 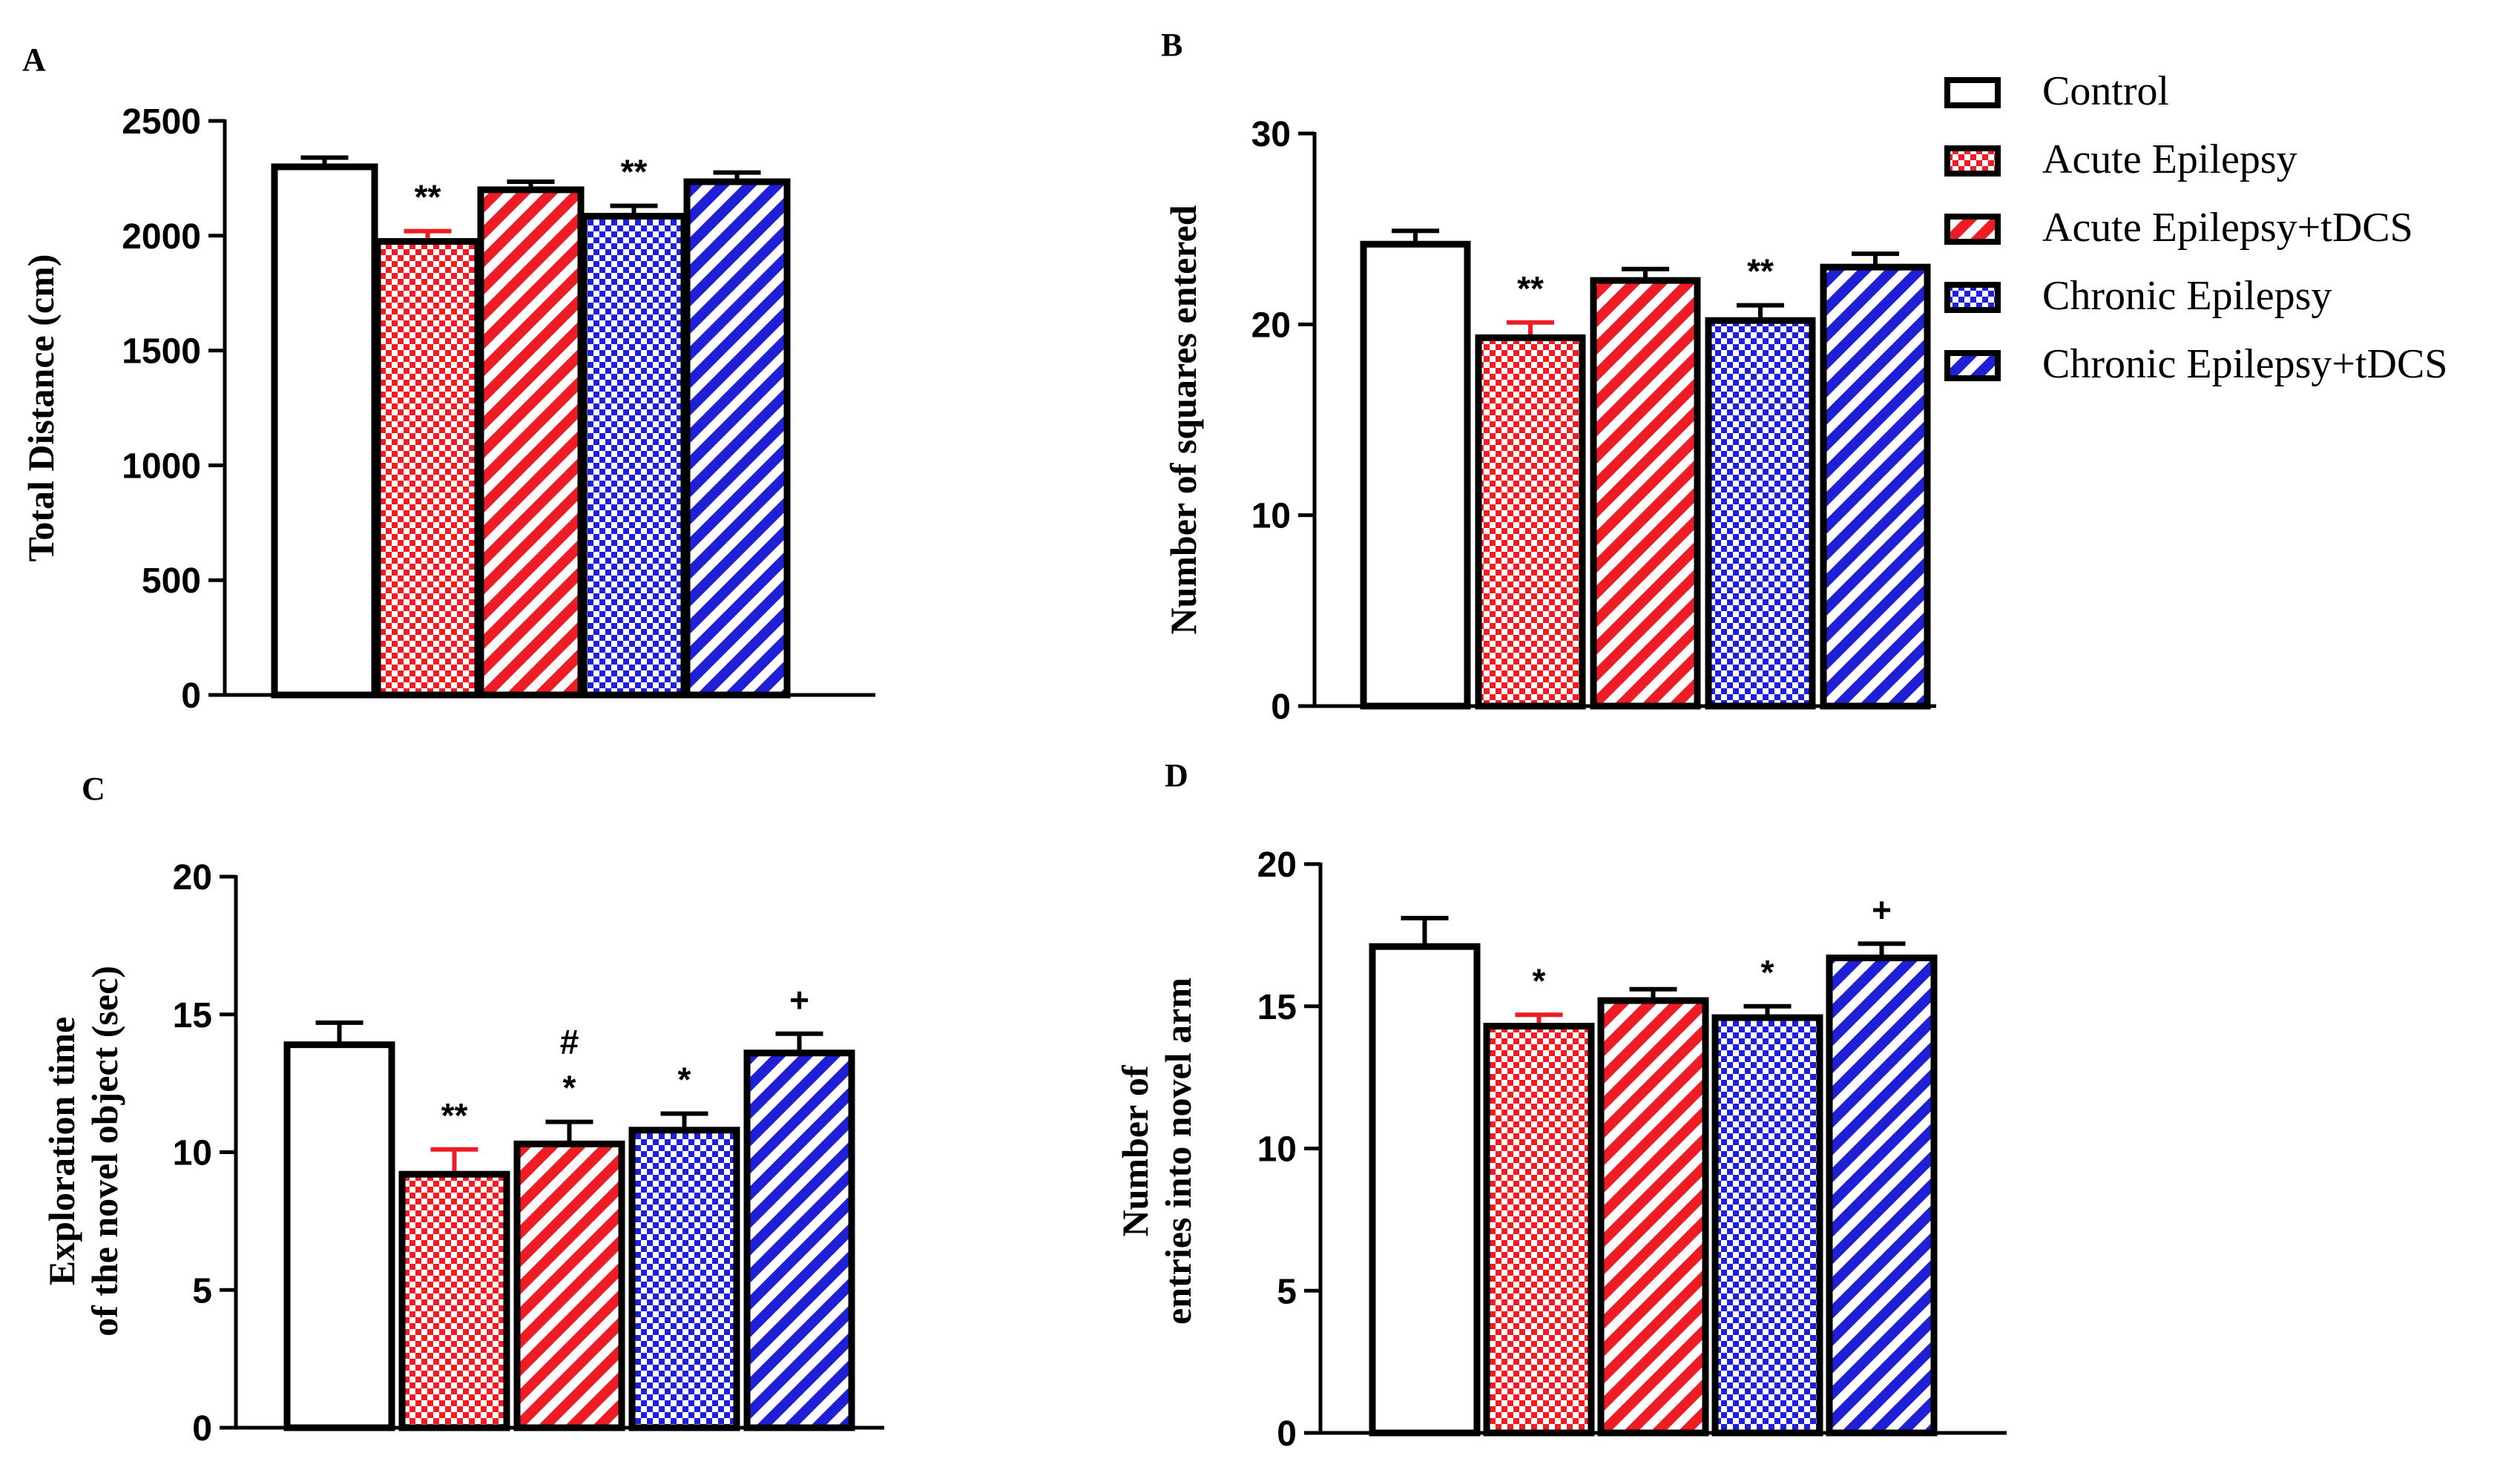 What do you see at coordinates (1271, 135) in the screenshot?
I see `y-tick-label: 30` at bounding box center [1271, 135].